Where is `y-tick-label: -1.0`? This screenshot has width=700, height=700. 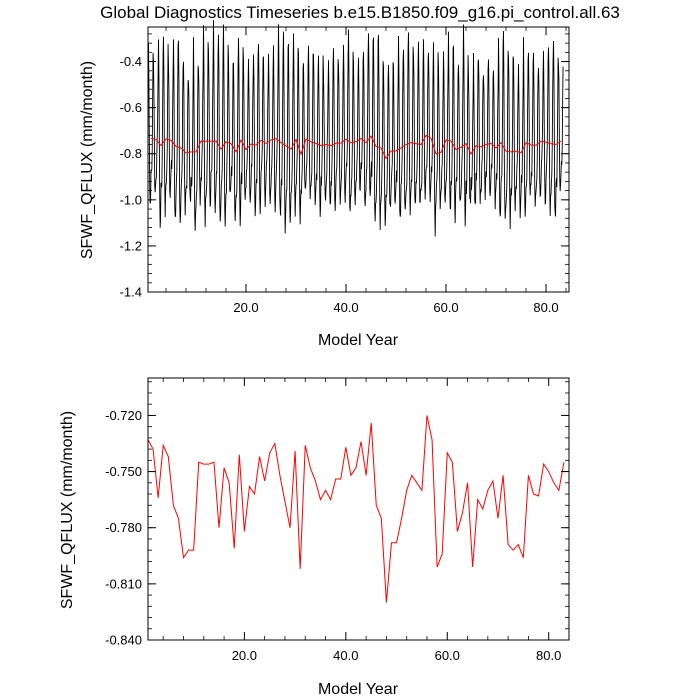 y-tick-label: -1.0 is located at coordinates (131, 199).